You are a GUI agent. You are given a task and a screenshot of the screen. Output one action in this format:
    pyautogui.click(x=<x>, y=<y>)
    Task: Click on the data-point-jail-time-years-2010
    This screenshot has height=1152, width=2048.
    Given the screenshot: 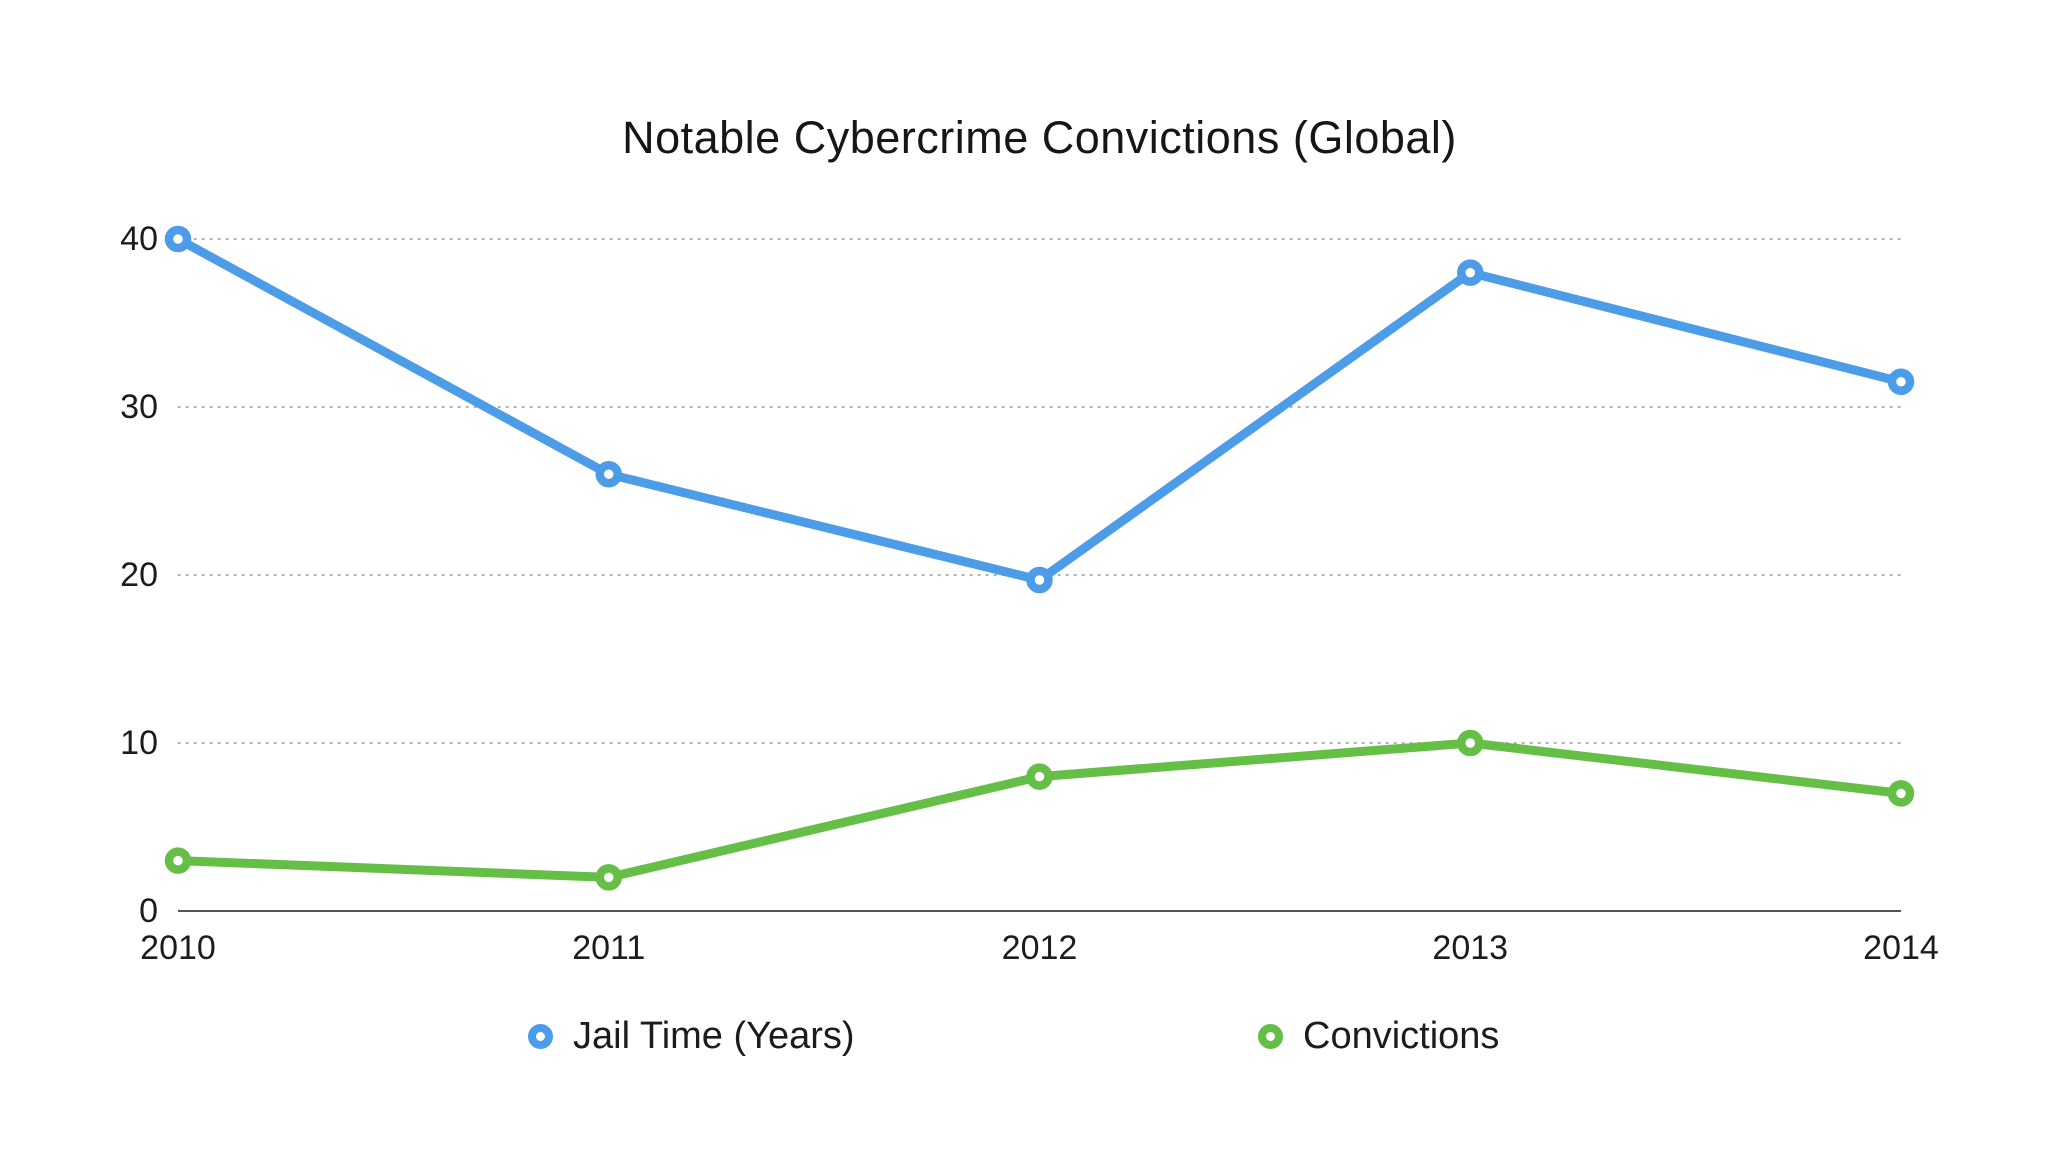 What is the action you would take?
    pyautogui.click(x=178, y=239)
    